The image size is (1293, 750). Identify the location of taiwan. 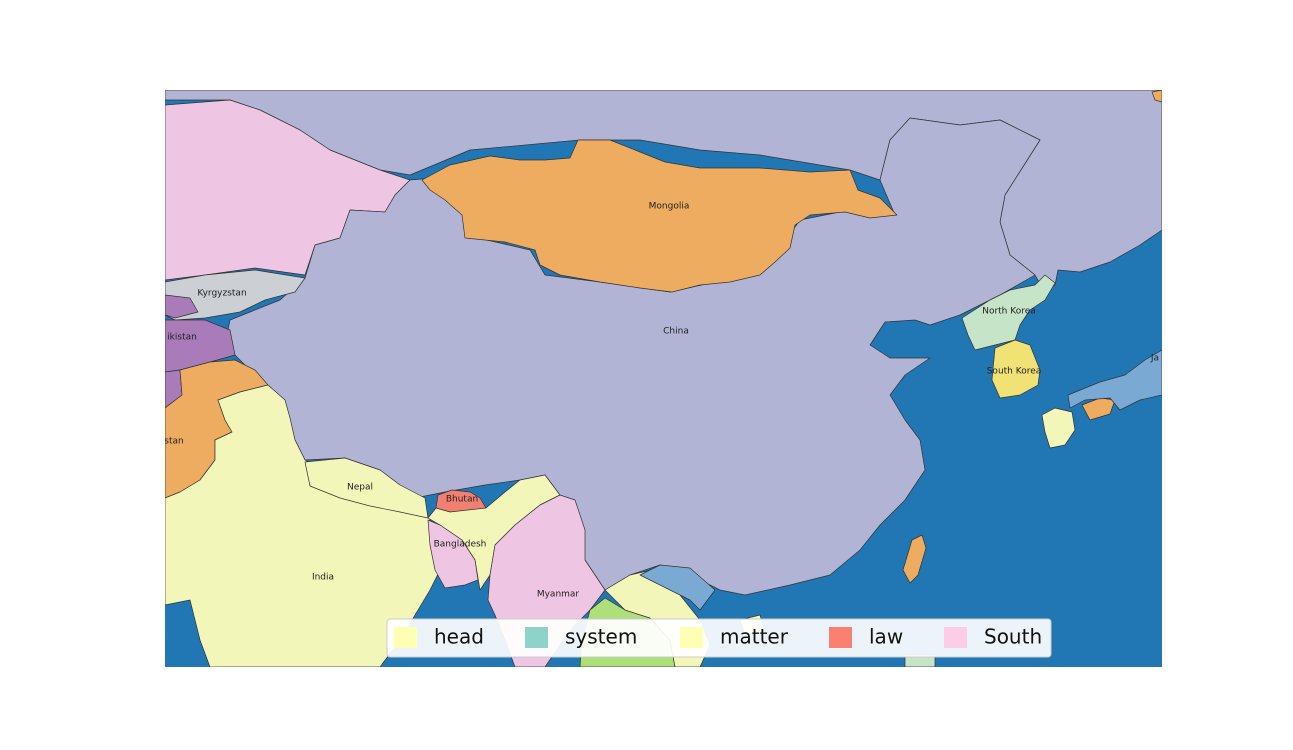
(914, 559).